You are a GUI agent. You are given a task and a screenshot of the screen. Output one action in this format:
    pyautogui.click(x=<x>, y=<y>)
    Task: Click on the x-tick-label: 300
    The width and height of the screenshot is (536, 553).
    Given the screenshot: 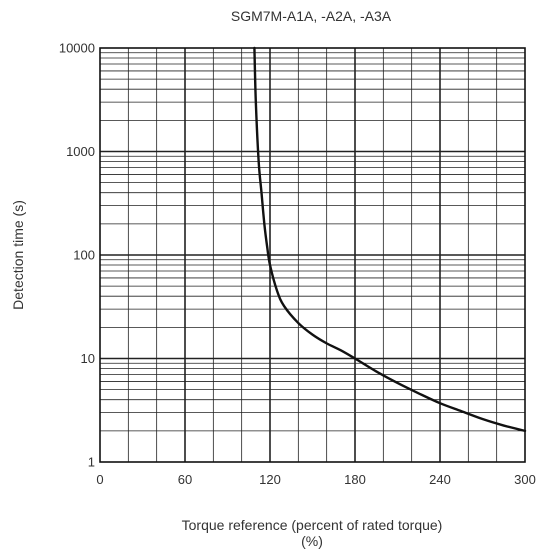 What is the action you would take?
    pyautogui.click(x=525, y=479)
    